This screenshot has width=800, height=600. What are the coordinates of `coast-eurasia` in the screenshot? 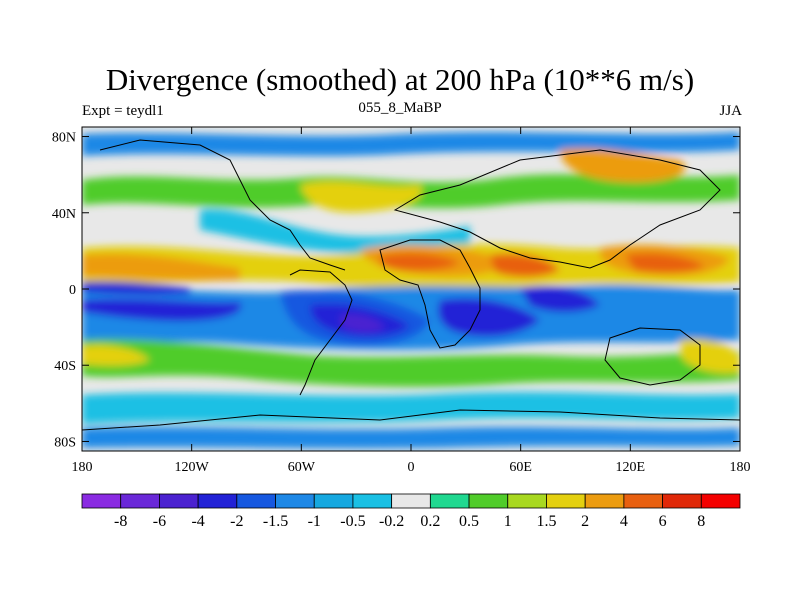 It's located at (557, 209).